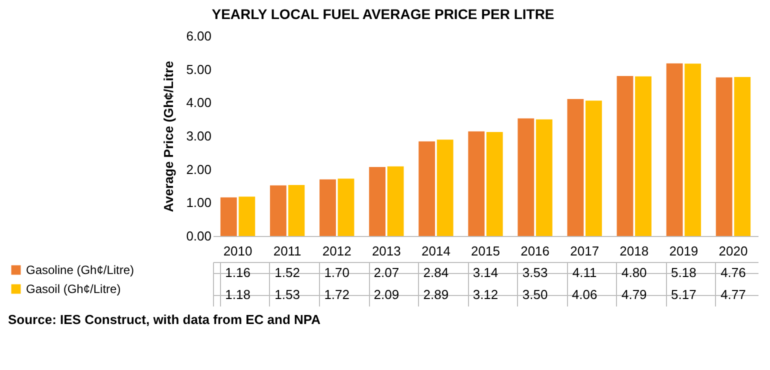 Image resolution: width=770 pixels, height=370 pixels. What do you see at coordinates (237, 294) in the screenshot?
I see `data-label: 1.18` at bounding box center [237, 294].